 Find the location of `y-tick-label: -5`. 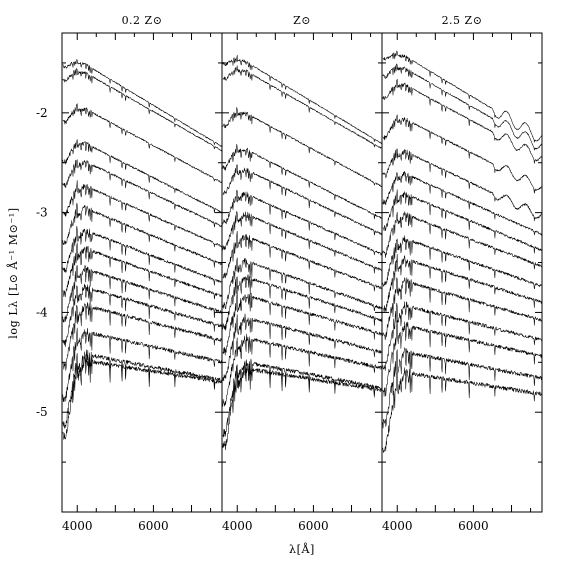

y-tick-label: -5 is located at coordinates (42, 412).